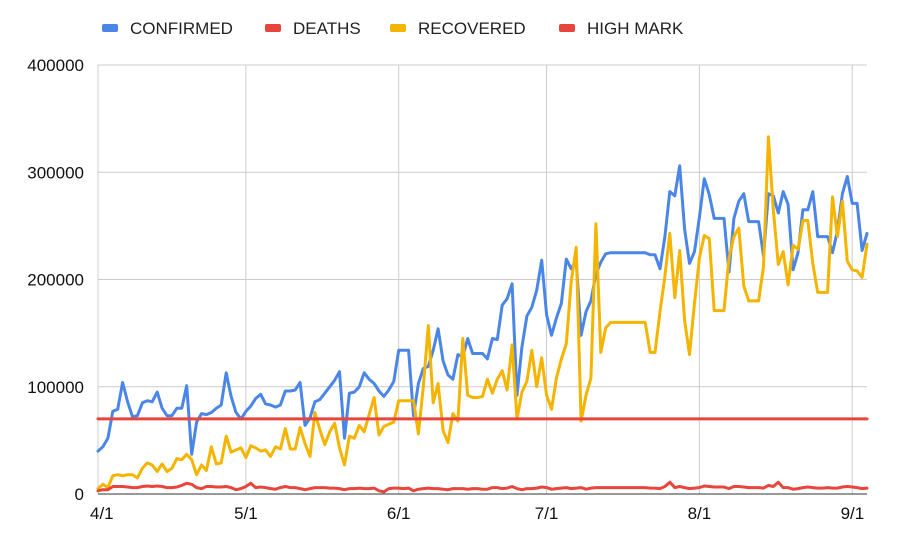 Image resolution: width=898 pixels, height=546 pixels. What do you see at coordinates (55, 280) in the screenshot?
I see `y-tick-label: 200000` at bounding box center [55, 280].